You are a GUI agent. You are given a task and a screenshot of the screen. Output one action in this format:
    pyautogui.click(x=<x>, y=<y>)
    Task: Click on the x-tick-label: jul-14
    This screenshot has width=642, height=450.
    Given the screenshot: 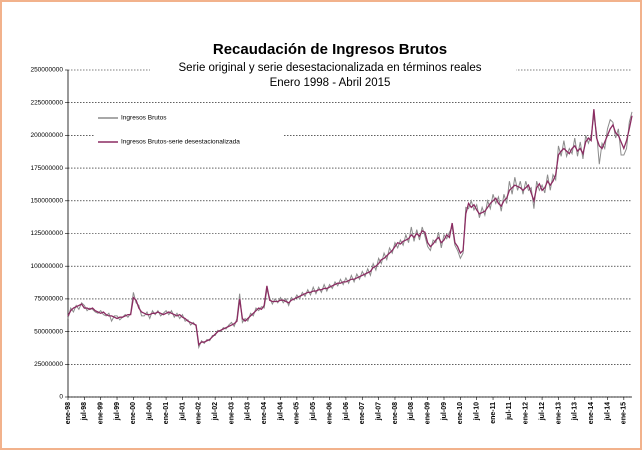 What is the action you would take?
    pyautogui.click(x=607, y=411)
    